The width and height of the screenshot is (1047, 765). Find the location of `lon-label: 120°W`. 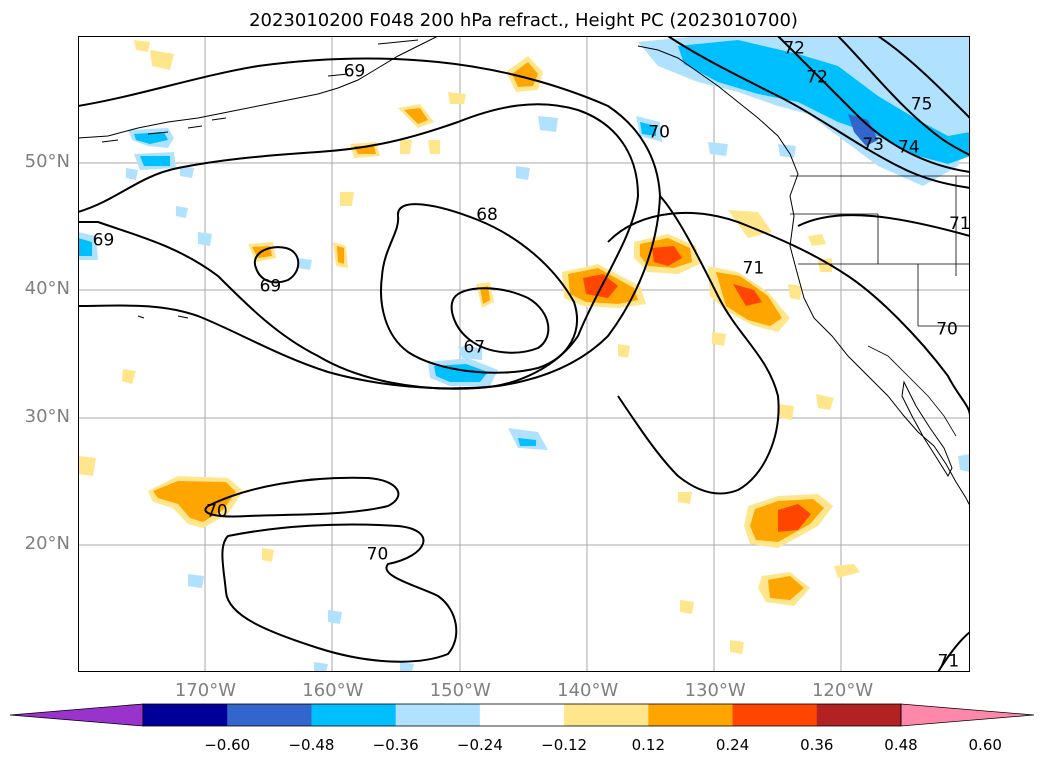

lon-label: 120°W is located at coordinates (842, 690).